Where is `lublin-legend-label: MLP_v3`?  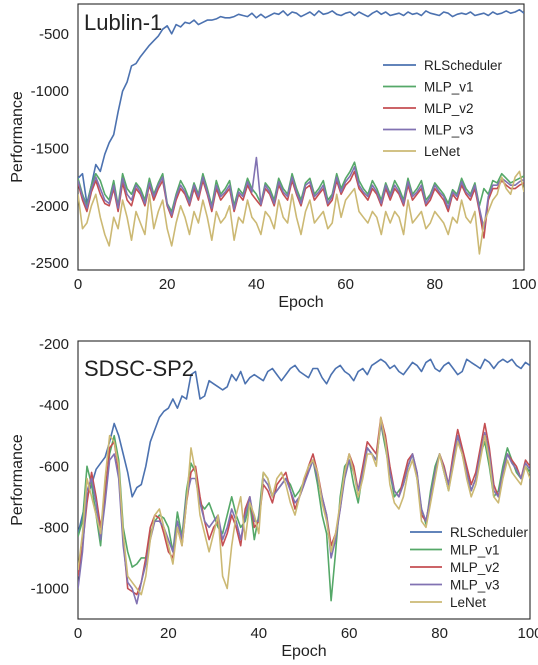 lublin-legend-label: MLP_v3 is located at coordinates (449, 130).